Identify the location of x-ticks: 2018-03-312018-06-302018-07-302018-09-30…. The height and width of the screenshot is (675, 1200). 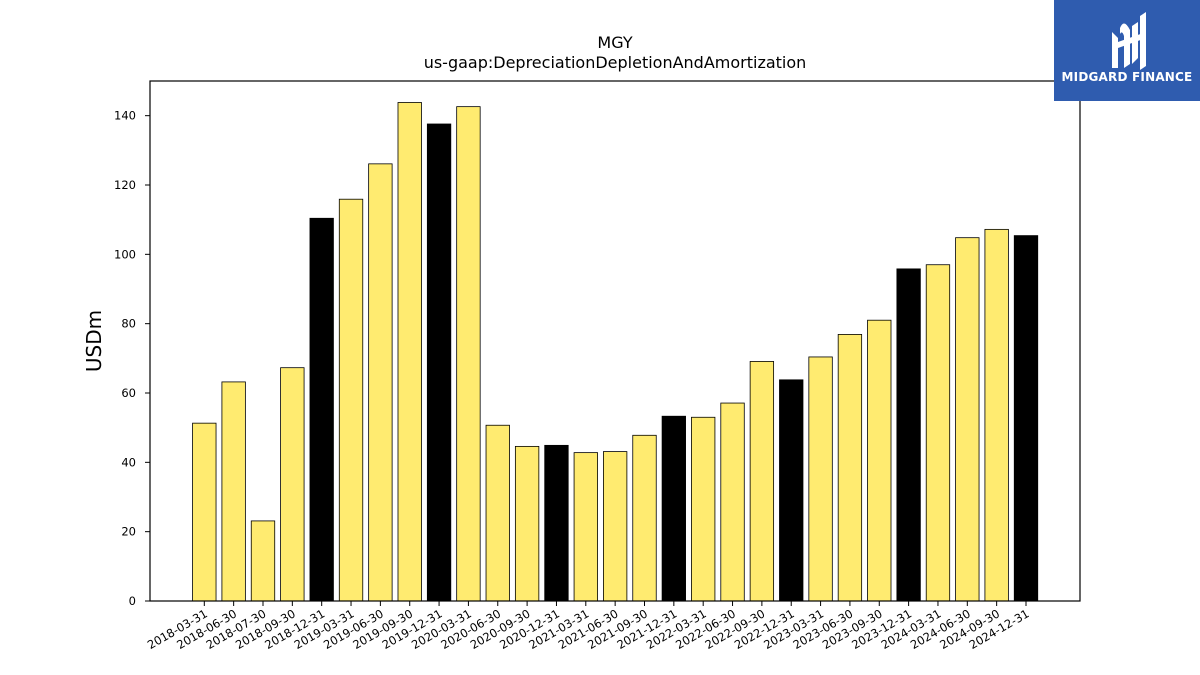
(588, 626).